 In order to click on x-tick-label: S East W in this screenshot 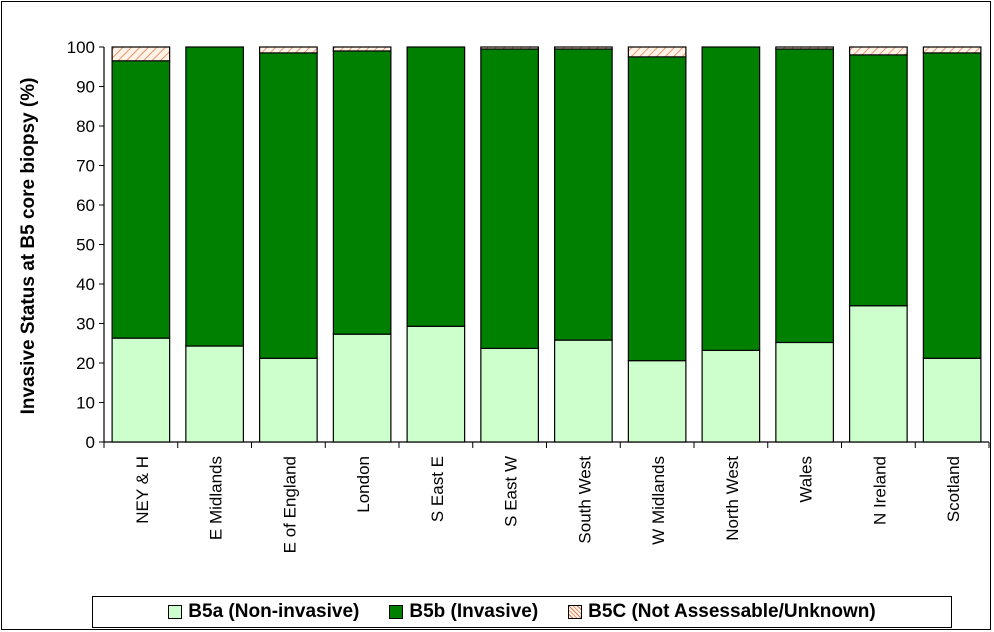, I will do `click(511, 491)`.